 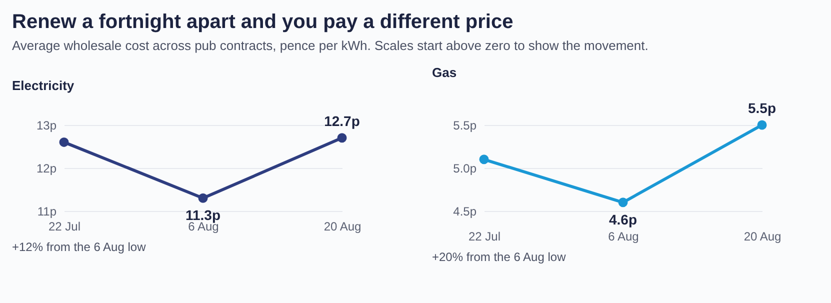 I want to click on data-label: 12.7p, so click(x=342, y=120).